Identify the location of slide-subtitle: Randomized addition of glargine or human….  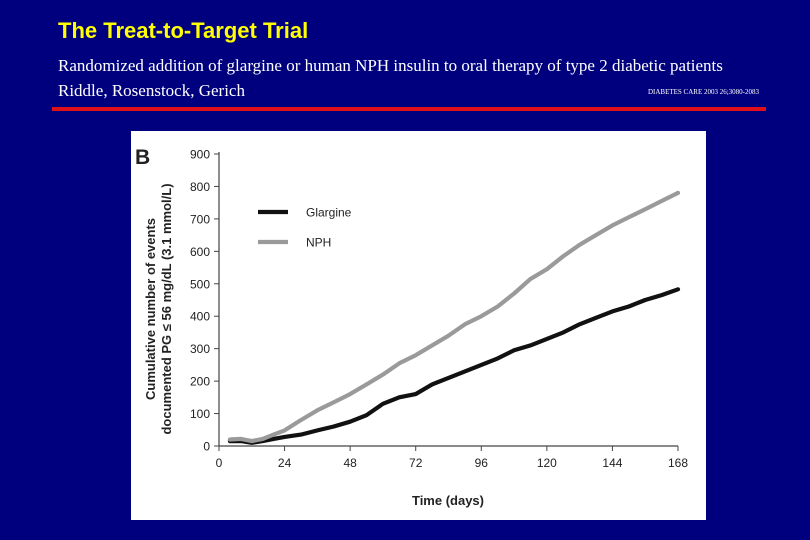
(390, 65).